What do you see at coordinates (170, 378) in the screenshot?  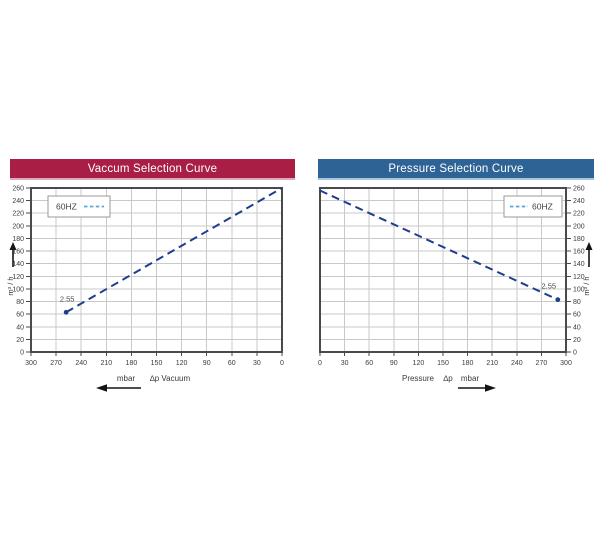 I see `x-axis-label-part: ∆p Vacuum` at bounding box center [170, 378].